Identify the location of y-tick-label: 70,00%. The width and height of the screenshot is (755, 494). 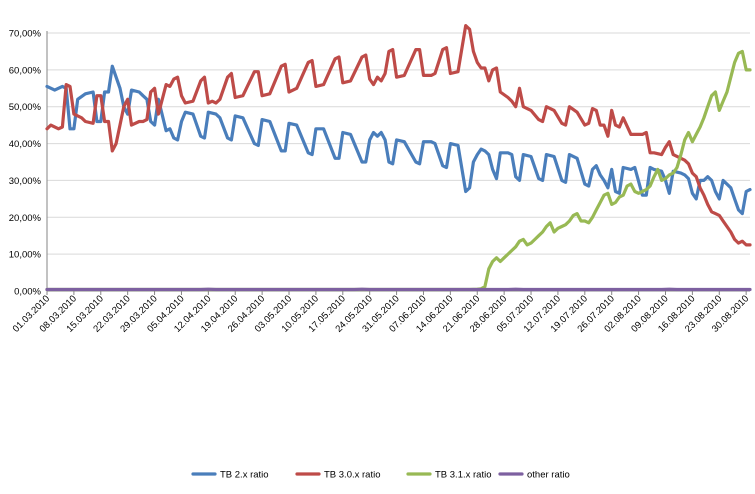
(25, 34).